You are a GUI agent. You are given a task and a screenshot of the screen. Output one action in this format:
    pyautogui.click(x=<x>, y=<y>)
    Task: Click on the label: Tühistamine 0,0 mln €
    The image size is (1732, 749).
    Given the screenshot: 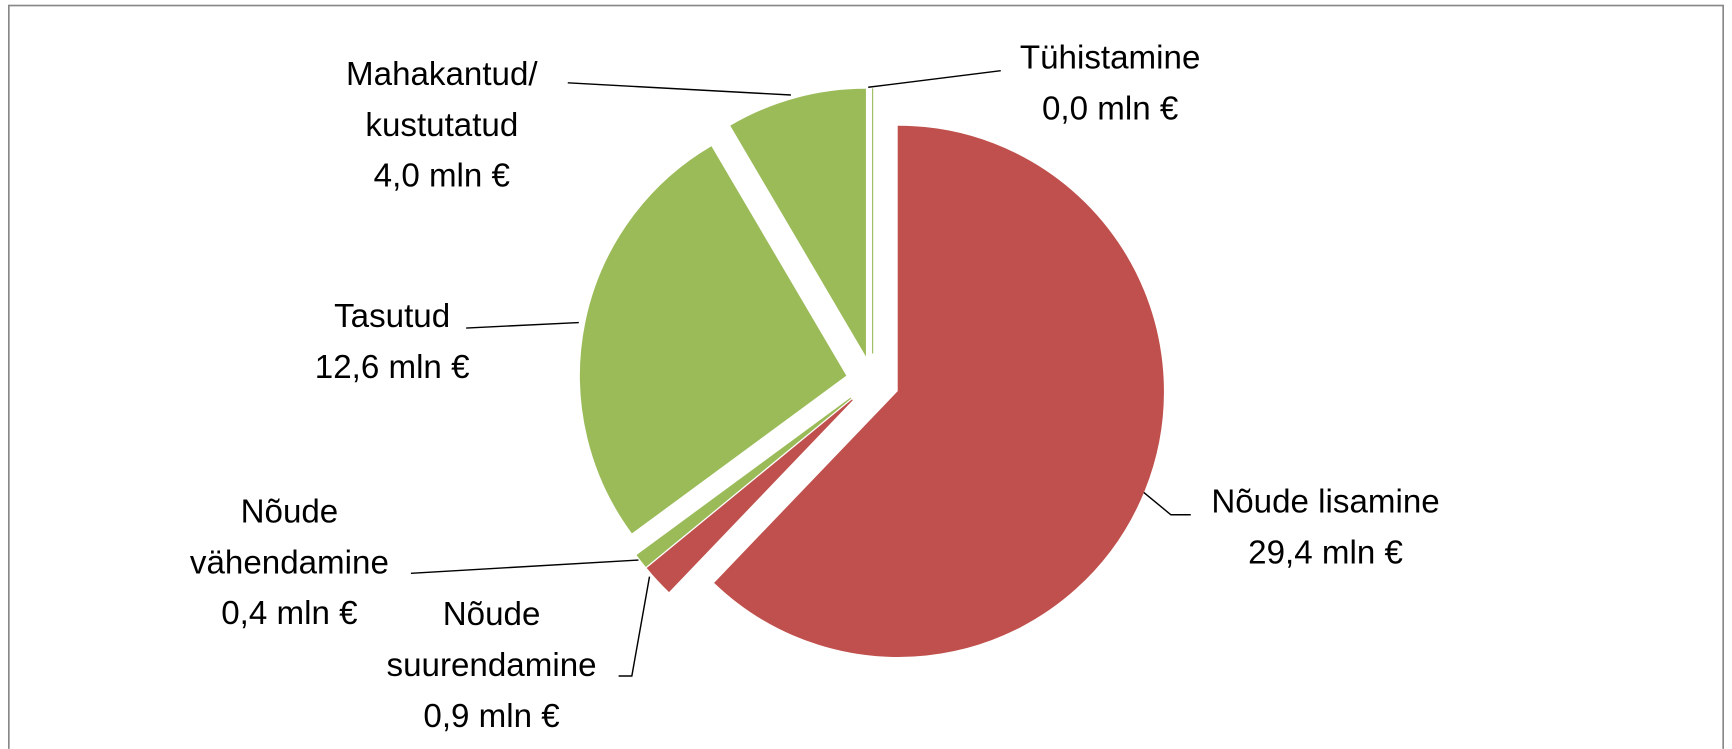 What is the action you would take?
    pyautogui.click(x=1110, y=84)
    